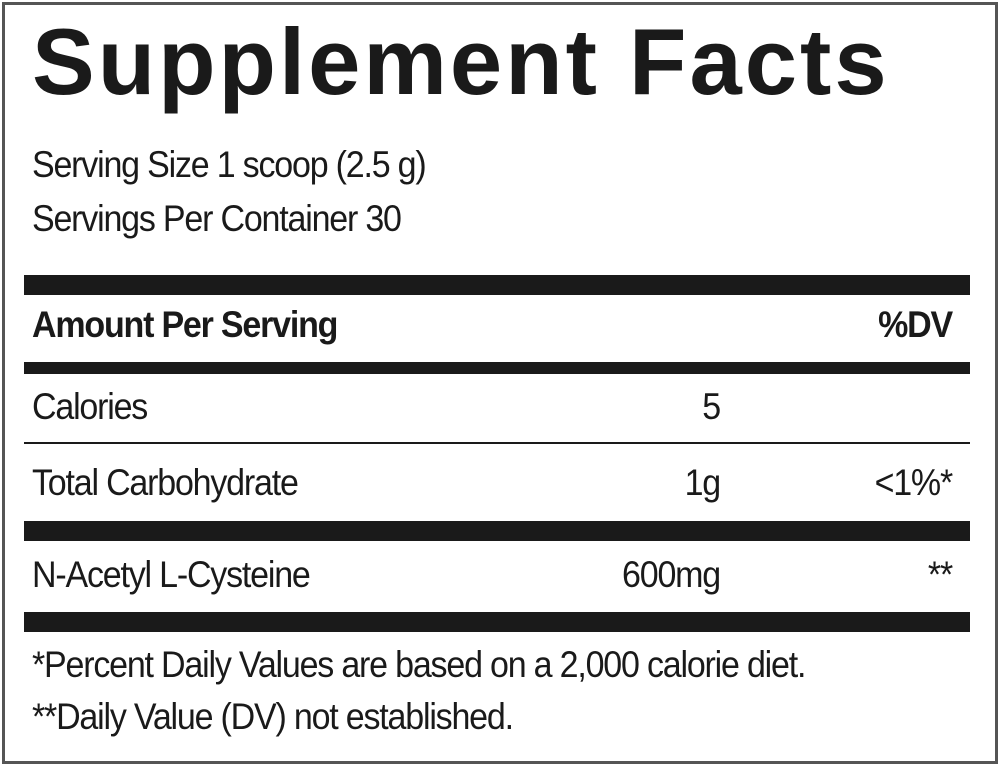 The width and height of the screenshot is (1000, 766). I want to click on label-title: Supplement Facts, so click(461, 61).